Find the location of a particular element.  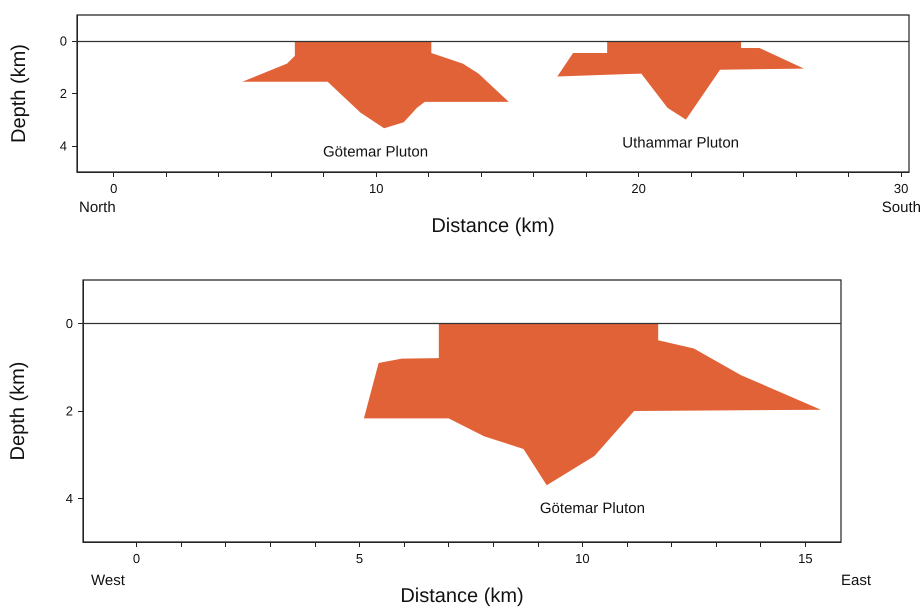

text: West is located at coordinates (108, 580).